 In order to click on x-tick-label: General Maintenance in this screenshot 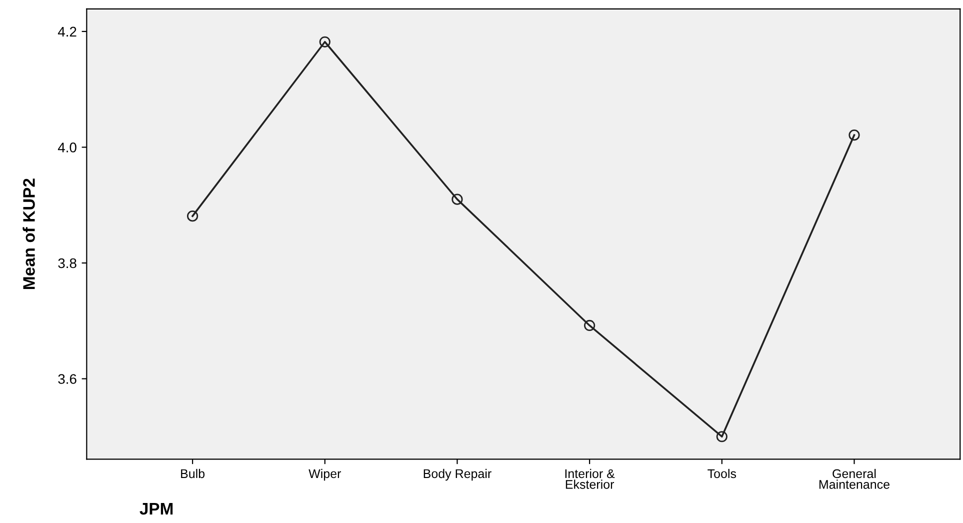, I will do `click(854, 478)`.